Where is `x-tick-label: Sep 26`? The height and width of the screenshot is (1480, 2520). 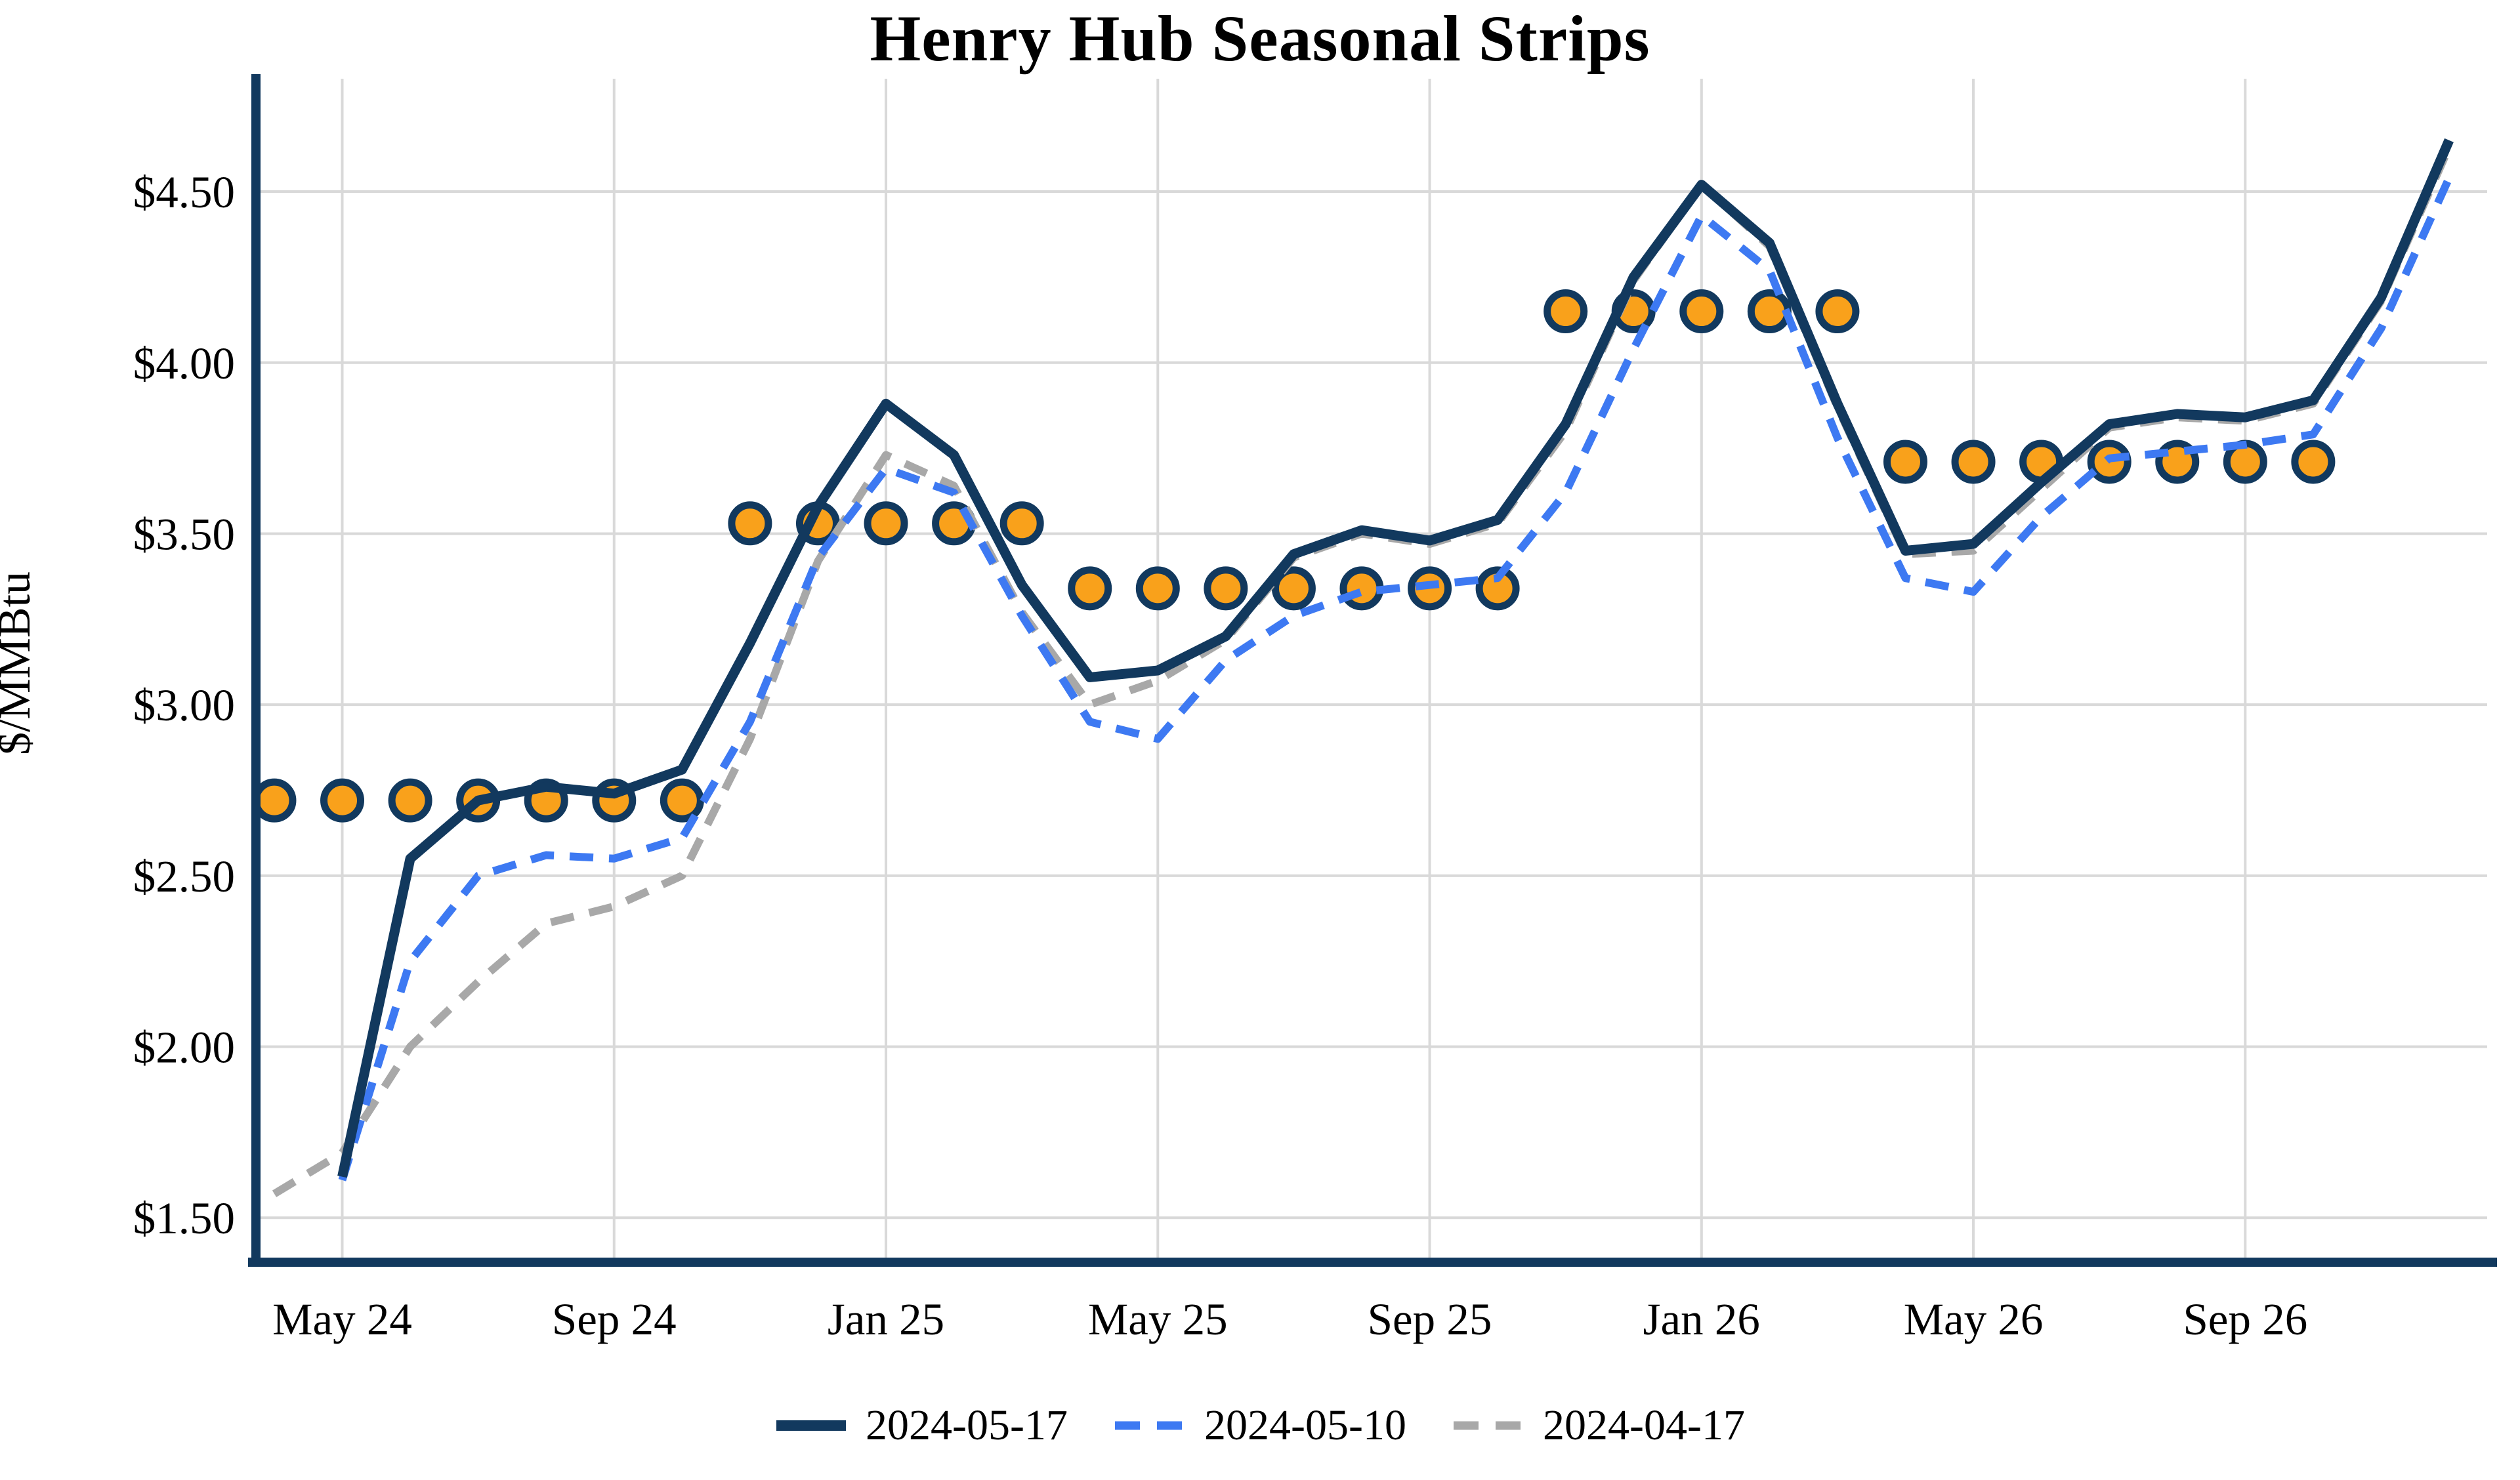 x-tick-label: Sep 26 is located at coordinates (2245, 1319).